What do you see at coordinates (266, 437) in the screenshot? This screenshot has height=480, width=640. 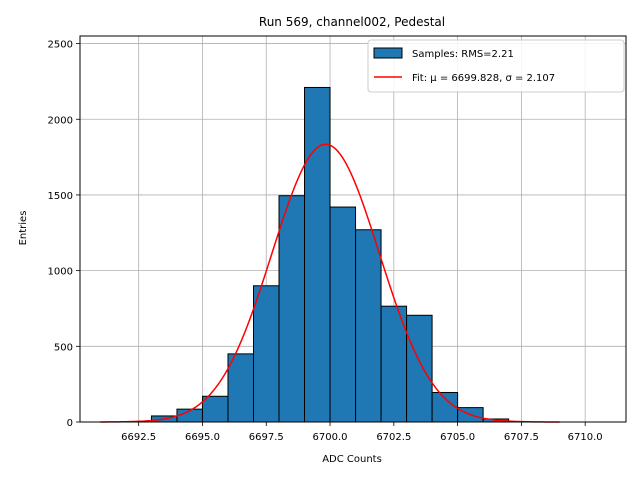 I see `x-tick-label-2: 6697.5` at bounding box center [266, 437].